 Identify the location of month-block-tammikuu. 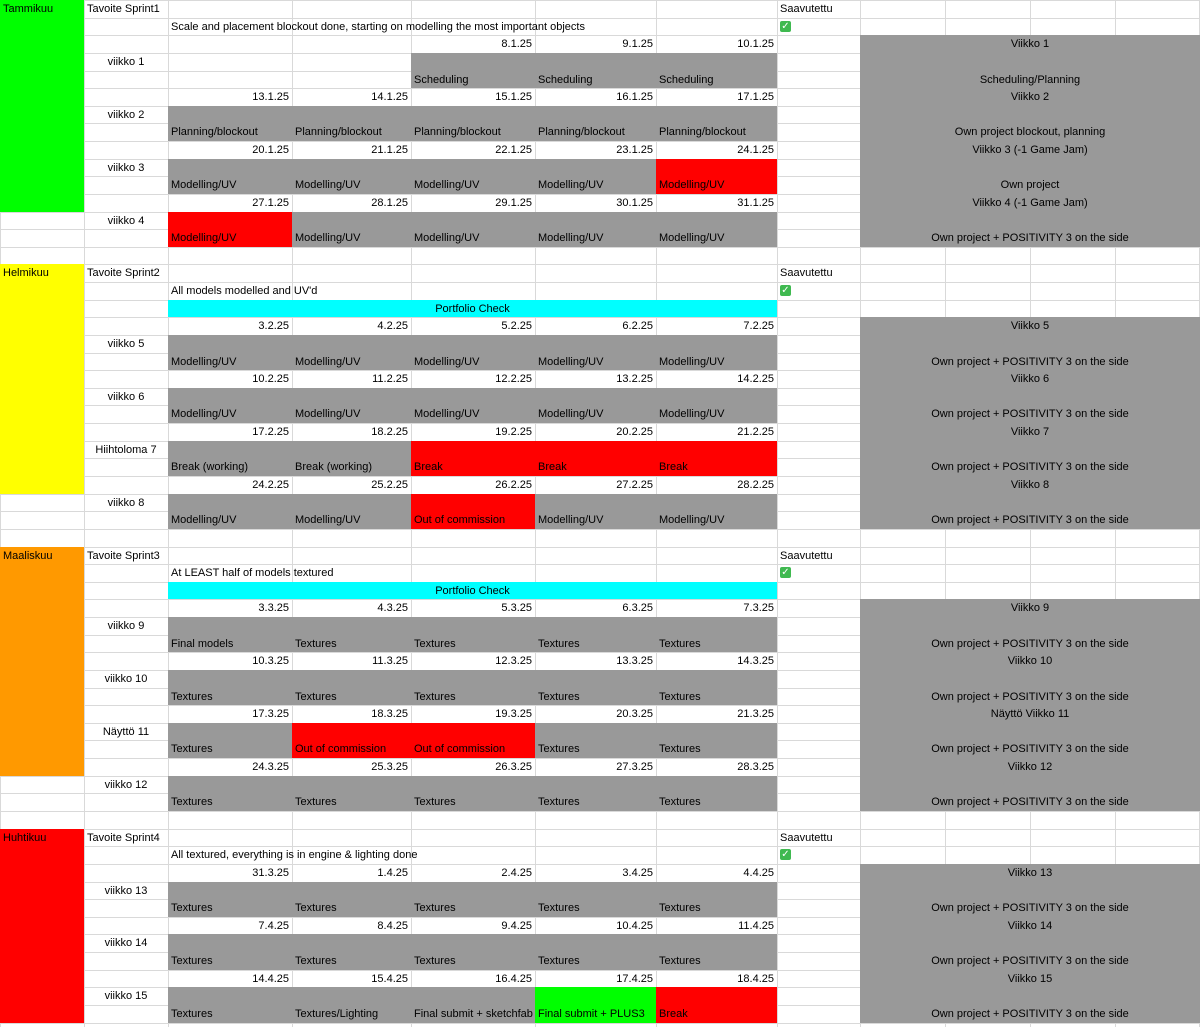
(42, 106).